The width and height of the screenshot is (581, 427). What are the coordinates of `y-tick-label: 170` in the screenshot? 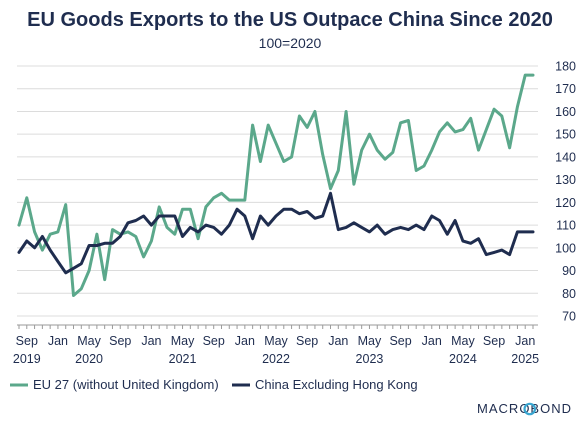 It's located at (565, 89).